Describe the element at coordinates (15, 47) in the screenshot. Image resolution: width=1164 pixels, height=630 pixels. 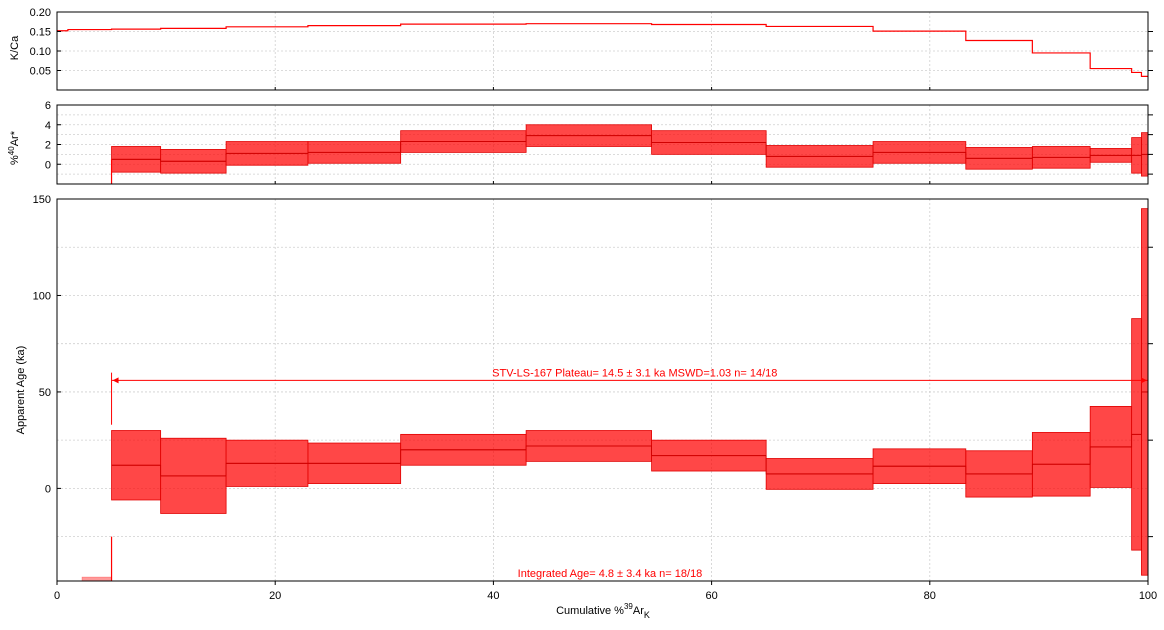
I see `kca-ylabel: K/Ca` at that location.